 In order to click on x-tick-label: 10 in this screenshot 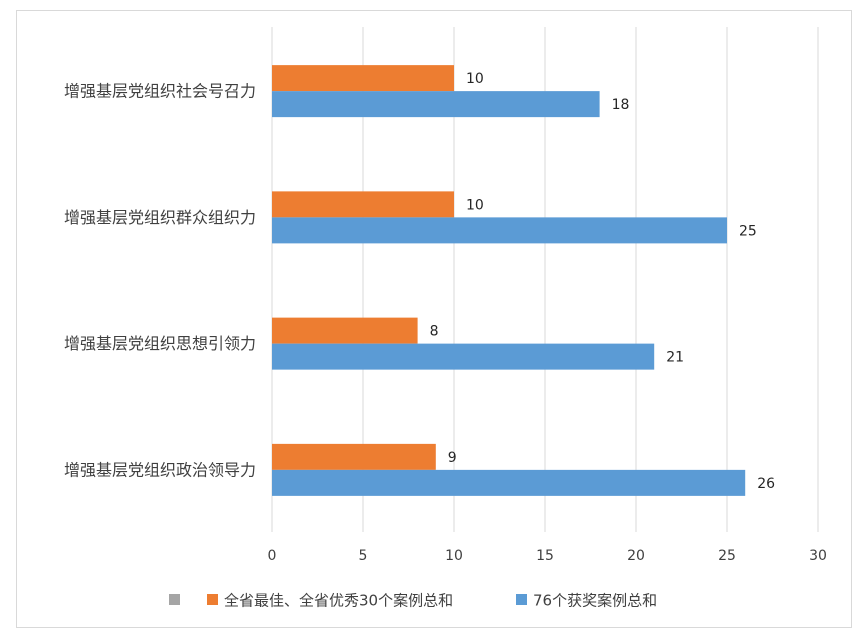, I will do `click(454, 556)`.